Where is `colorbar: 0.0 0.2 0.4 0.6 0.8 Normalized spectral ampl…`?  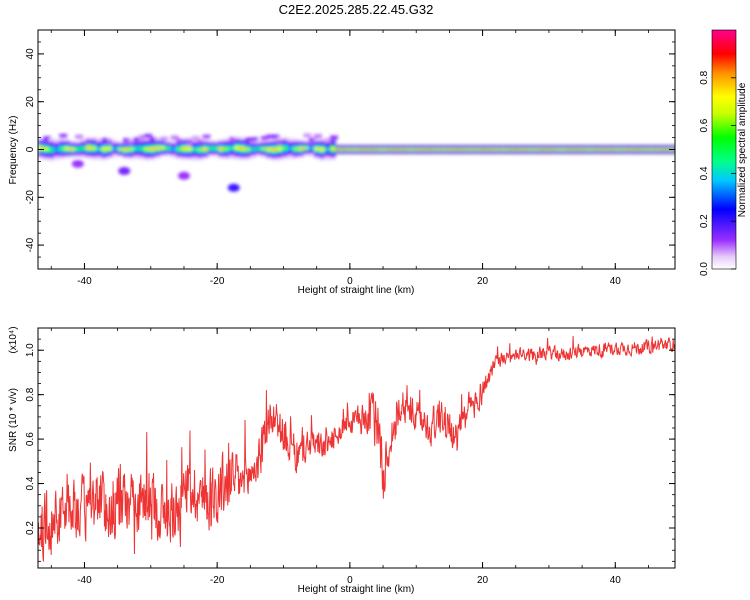 colorbar: 0.0 0.2 0.4 0.6 0.8 Normalized spectral ampl… is located at coordinates (723, 152).